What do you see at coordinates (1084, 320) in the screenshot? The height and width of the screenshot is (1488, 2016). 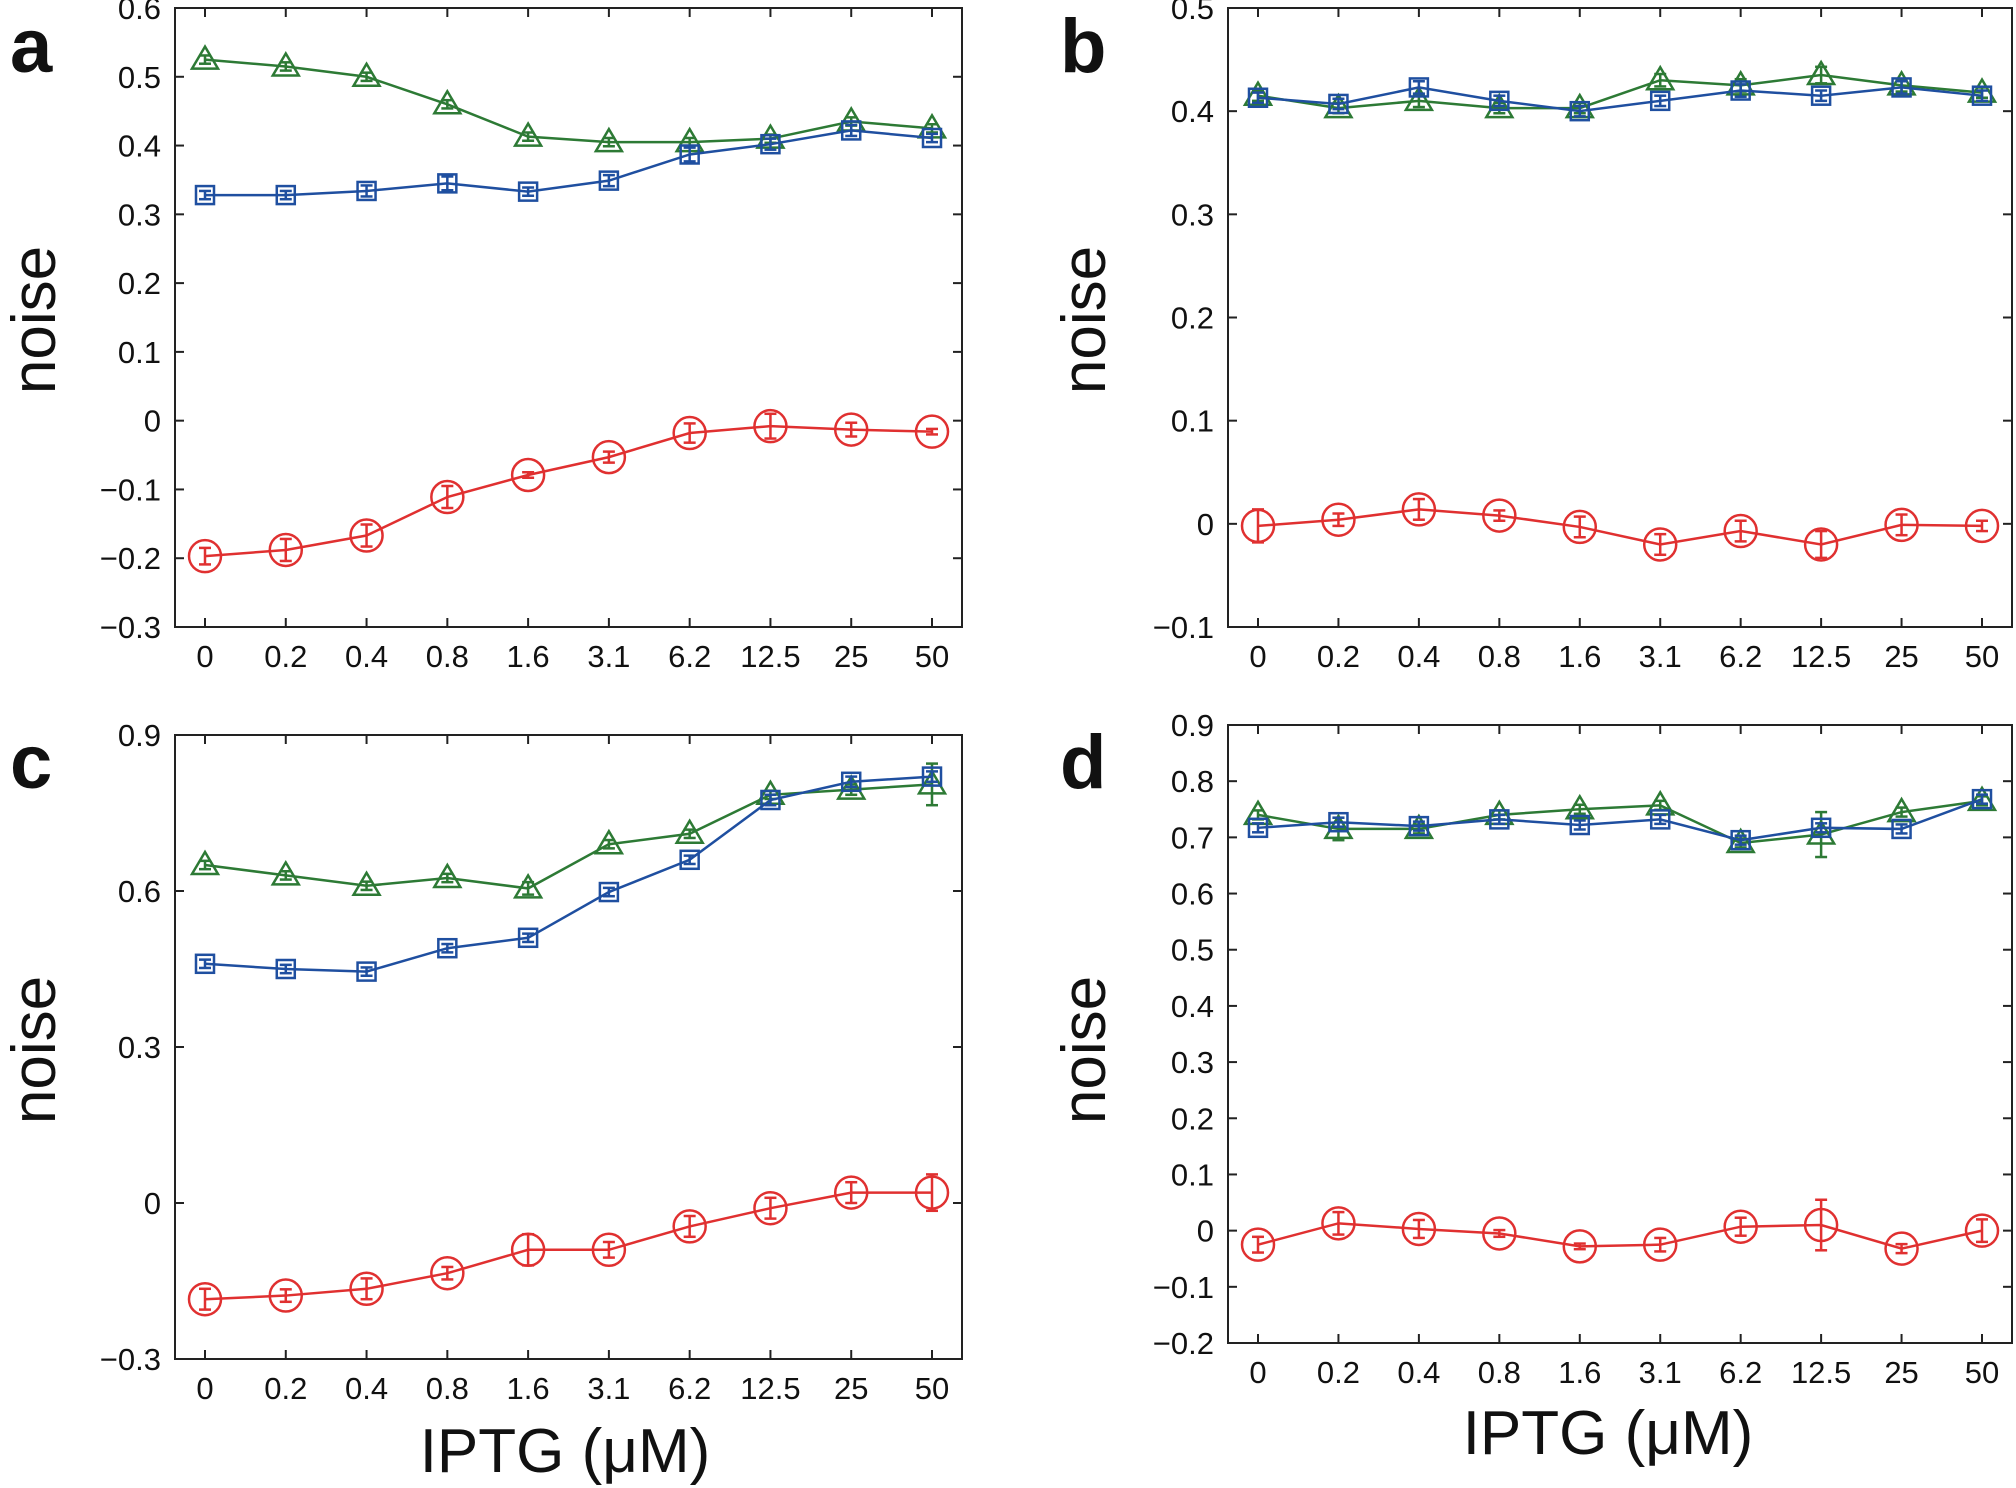 I see `y-axis-label-b: noise` at bounding box center [1084, 320].